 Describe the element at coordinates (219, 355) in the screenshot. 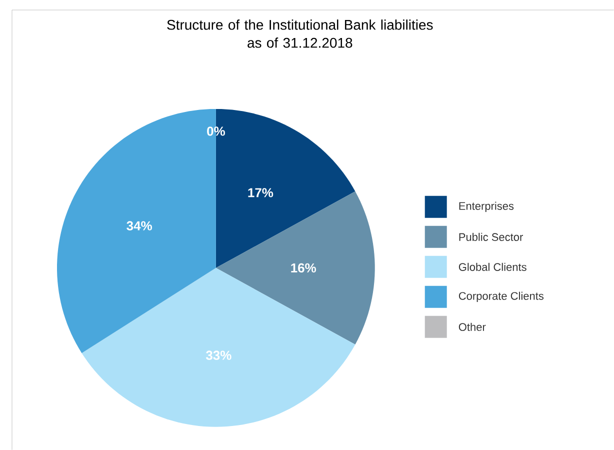

I see `data-label: 33%` at that location.